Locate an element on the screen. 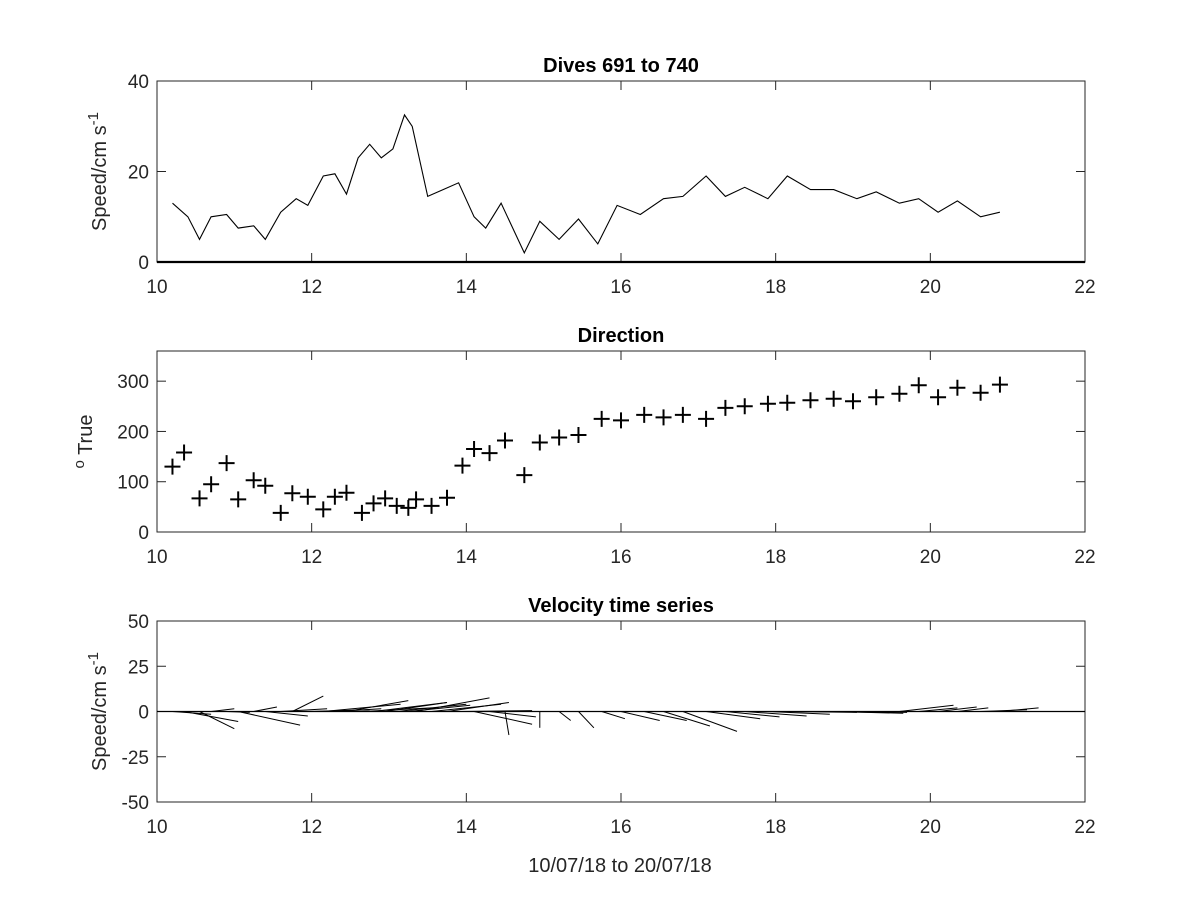 The width and height of the screenshot is (1200, 900). y-axis-label-main: True is located at coordinates (86, 438).